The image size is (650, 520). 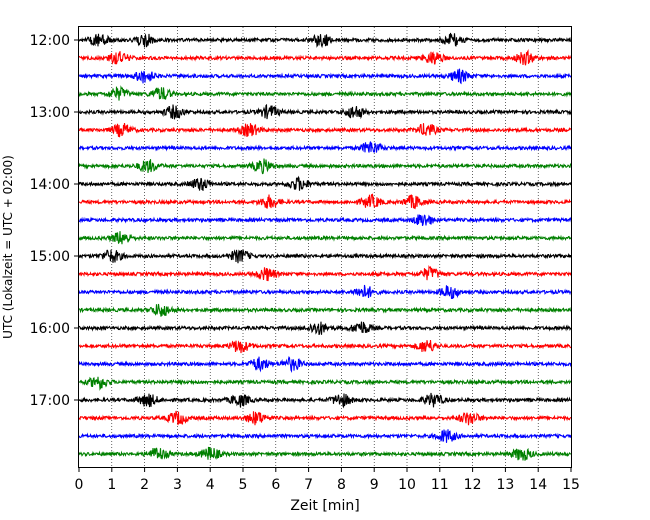 I want to click on trace-17:00, so click(x=325, y=400).